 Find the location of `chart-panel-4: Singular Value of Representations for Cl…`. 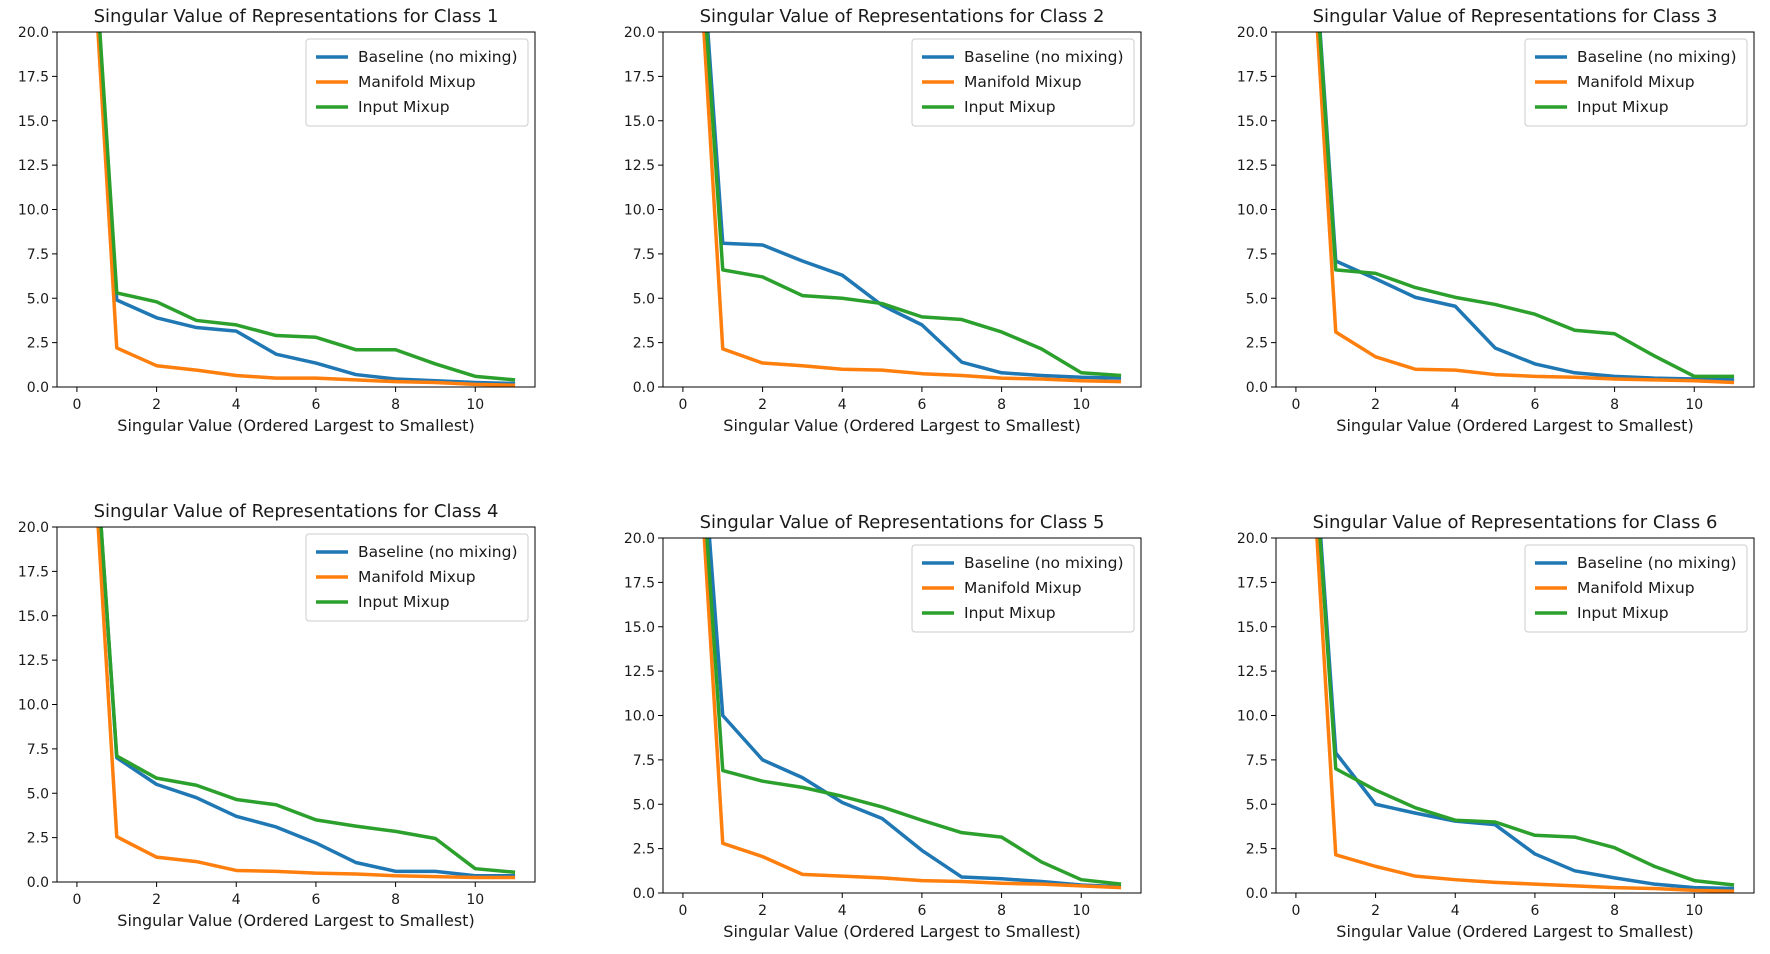

chart-panel-4: Singular Value of Representations for Cl… is located at coordinates (277, 715).